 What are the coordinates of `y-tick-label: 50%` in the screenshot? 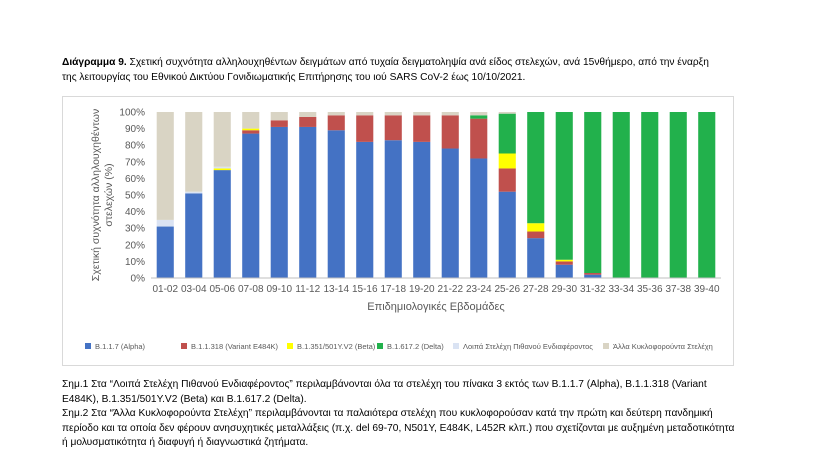 It's located at (135, 196).